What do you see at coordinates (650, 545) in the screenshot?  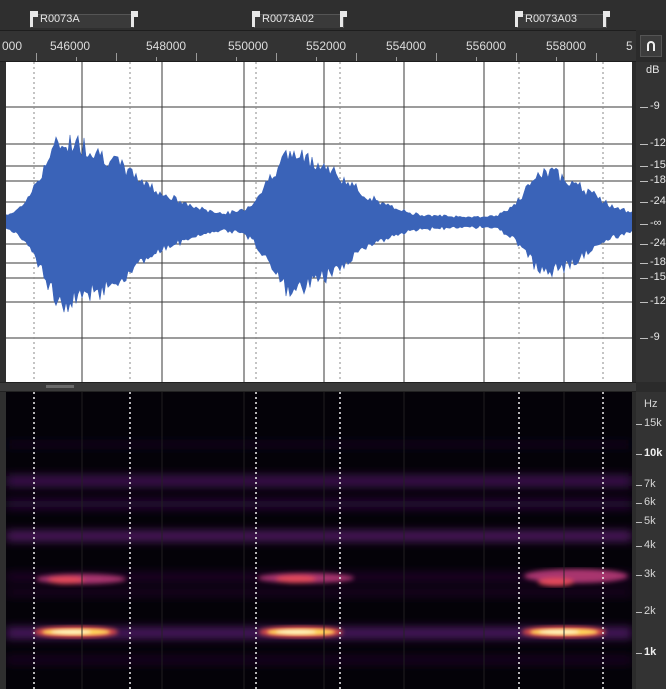 I see `hz-label: 4k` at bounding box center [650, 545].